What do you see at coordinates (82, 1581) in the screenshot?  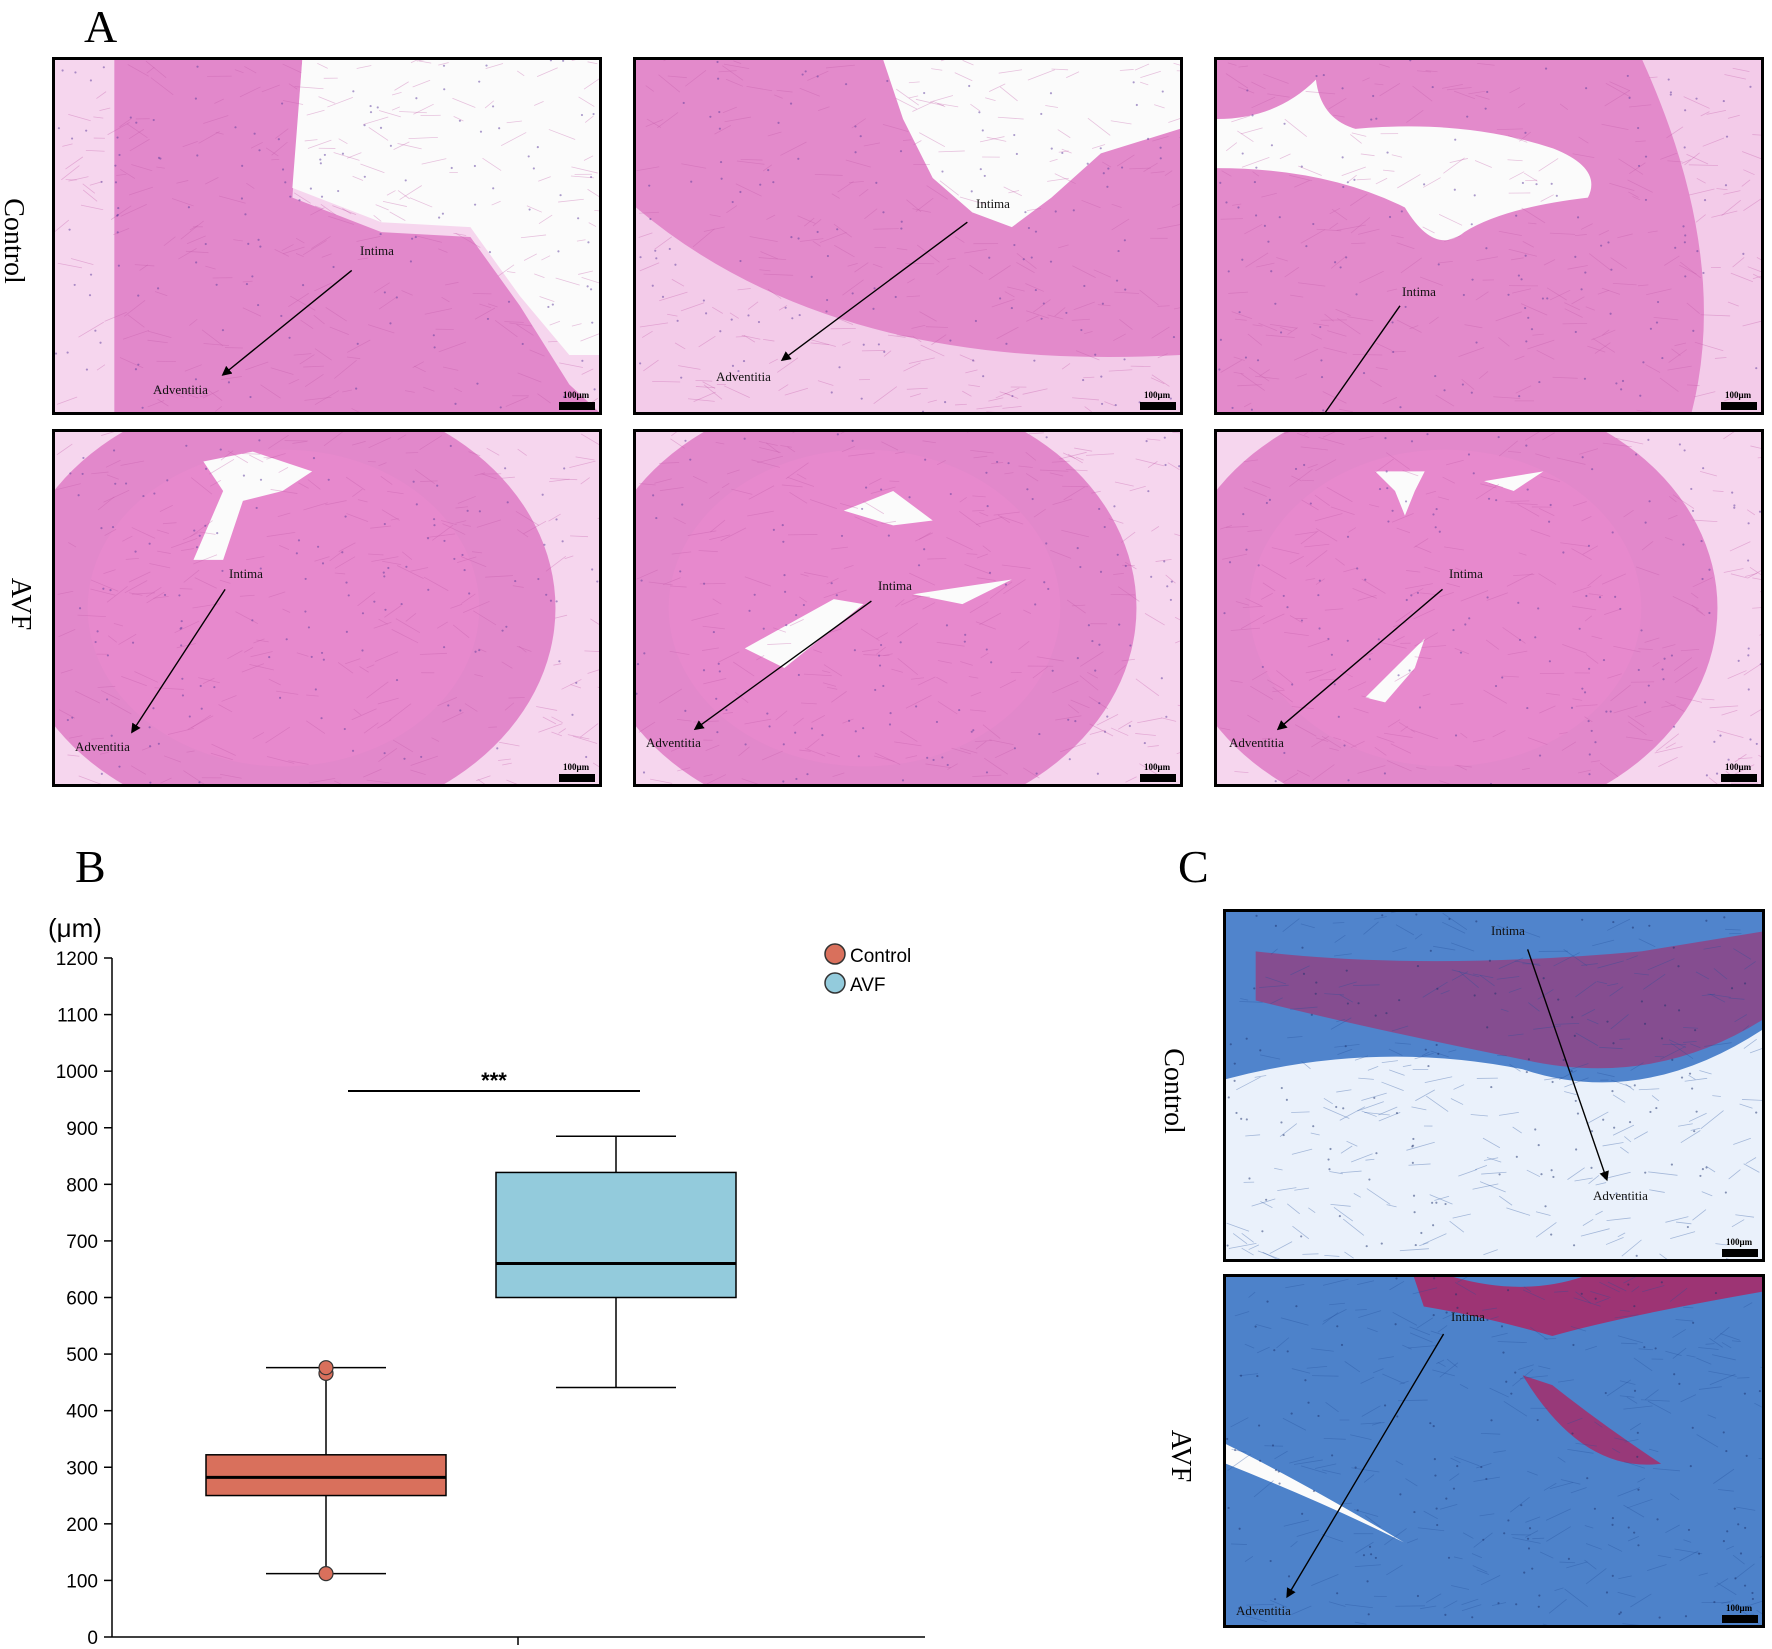 I see `y-tick-label-1: 100` at bounding box center [82, 1581].